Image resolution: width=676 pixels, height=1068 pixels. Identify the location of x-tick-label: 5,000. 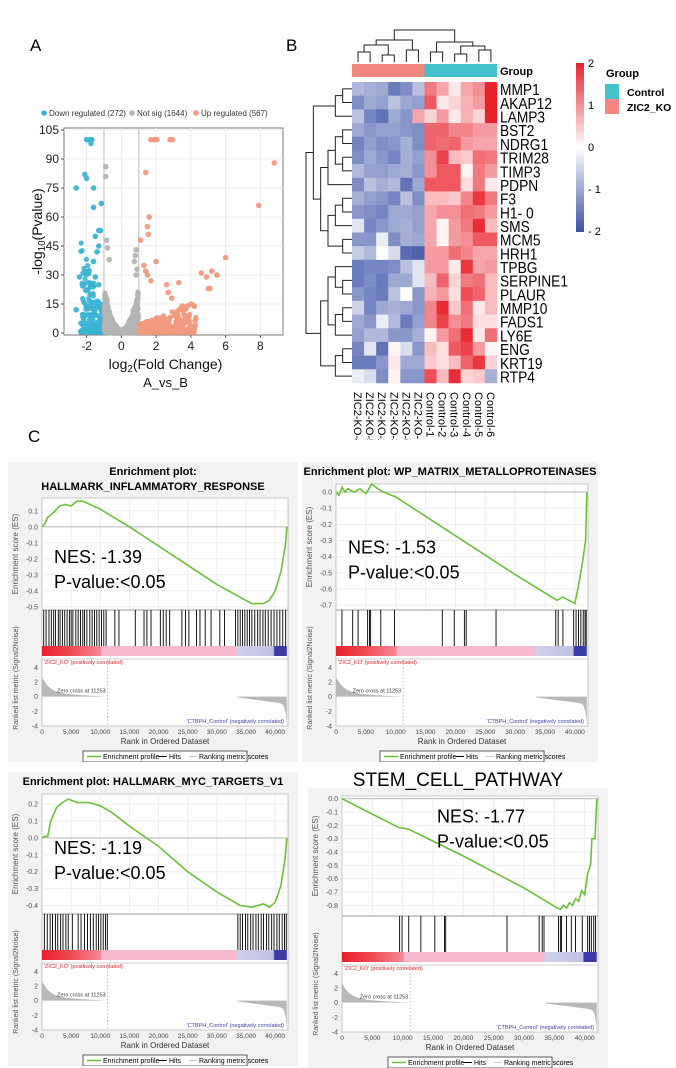
(366, 732).